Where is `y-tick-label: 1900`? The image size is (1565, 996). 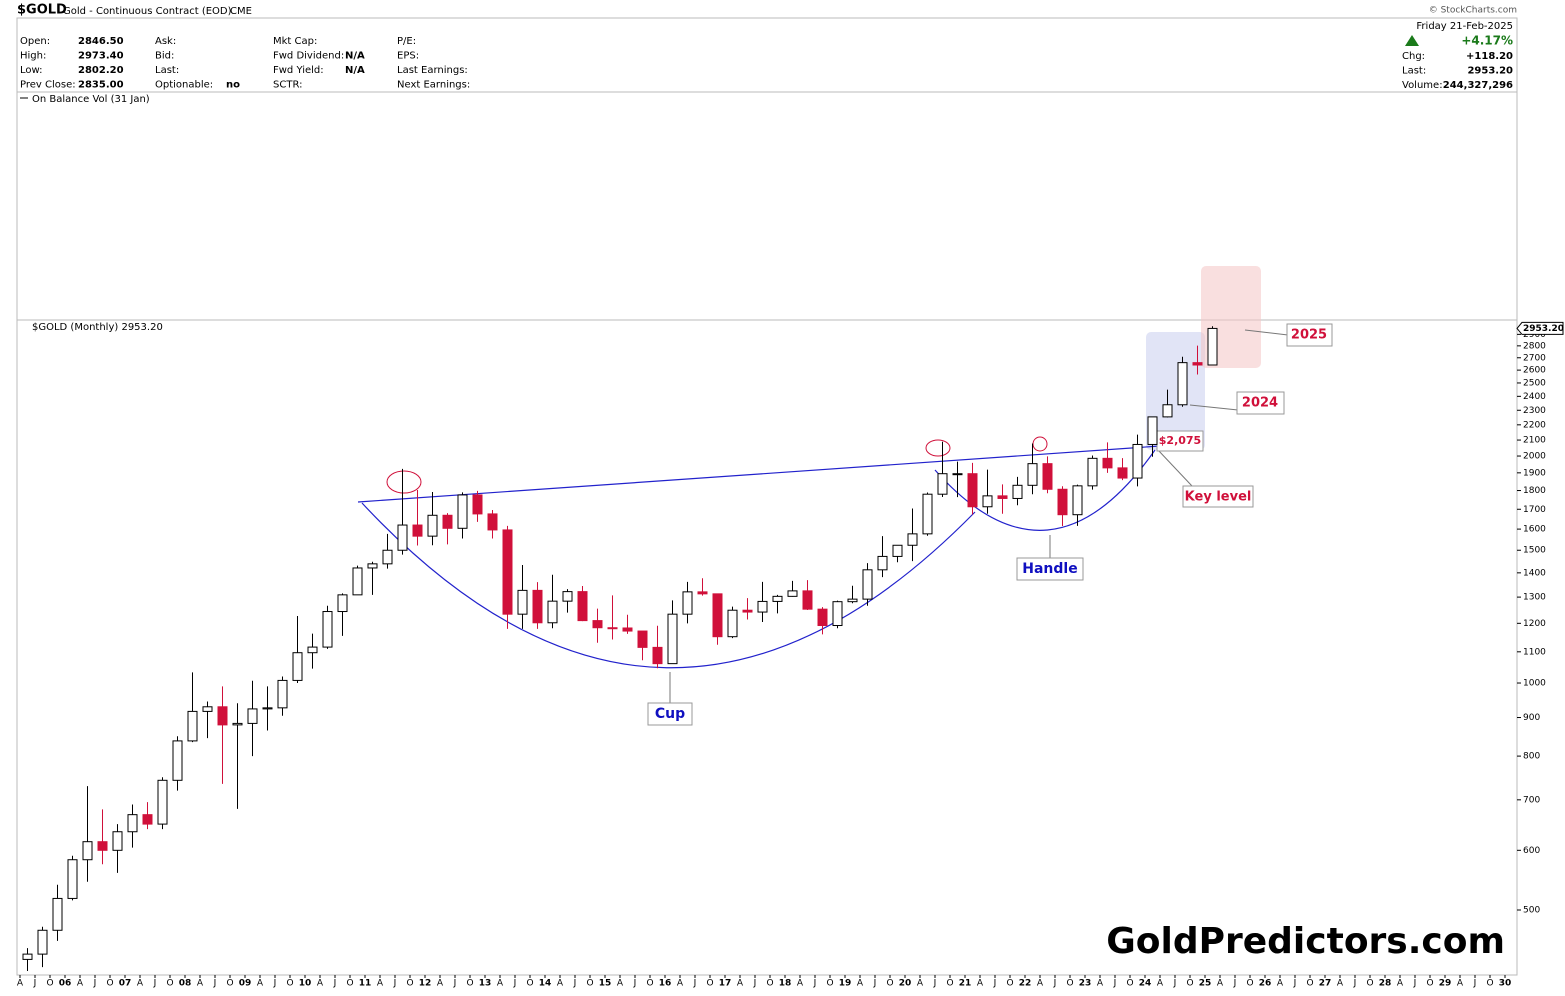
y-tick-label: 1900 is located at coordinates (1534, 473).